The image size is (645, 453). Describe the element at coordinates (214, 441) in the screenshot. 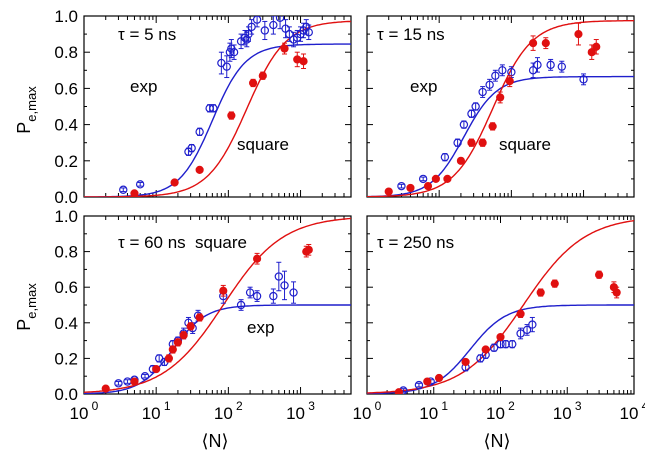

I see `x-axis-title-left: ⟨N⟩` at that location.